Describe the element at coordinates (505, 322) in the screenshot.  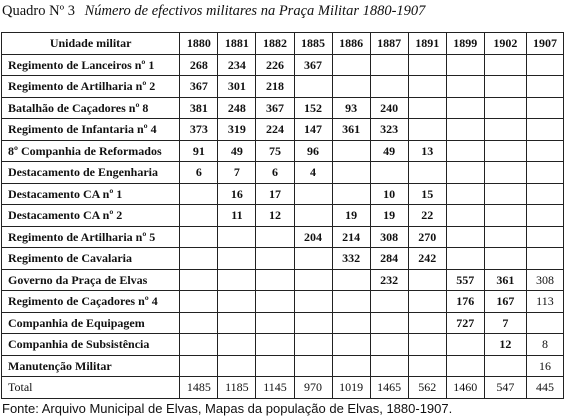
I see `value-cell: 7` at that location.